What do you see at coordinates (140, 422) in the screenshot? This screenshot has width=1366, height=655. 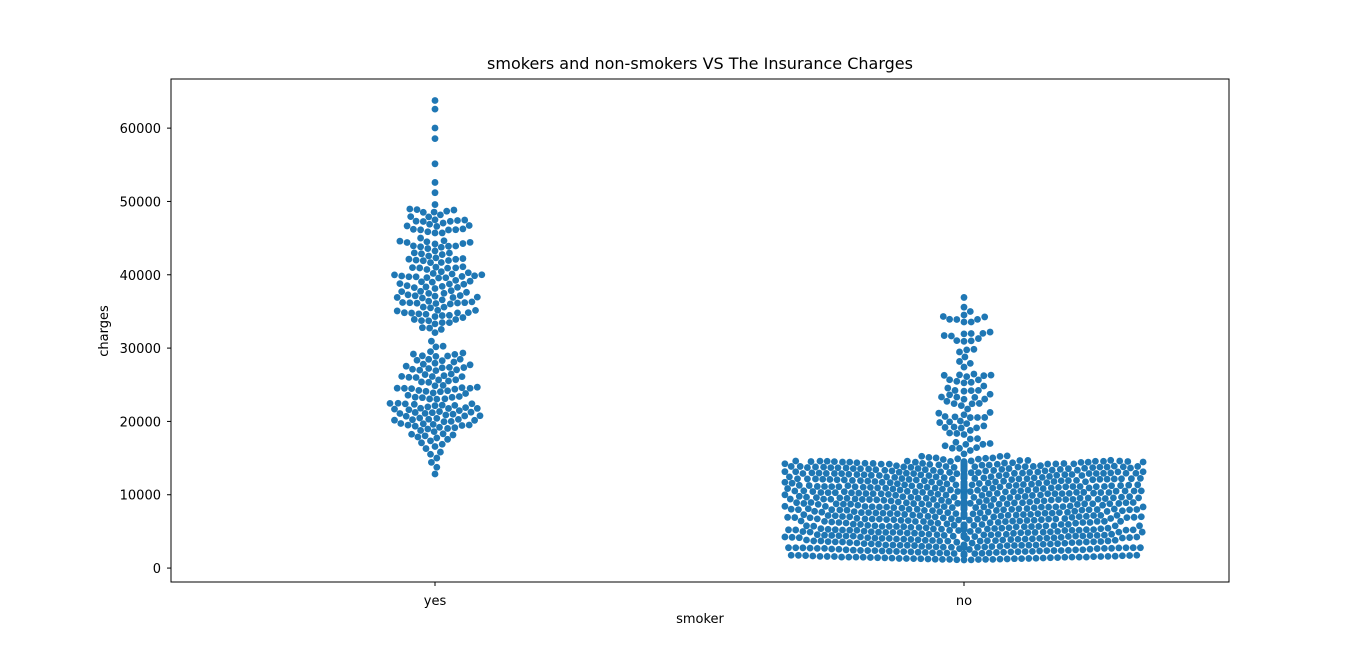 I see `y-tick-label: 20000` at bounding box center [140, 422].